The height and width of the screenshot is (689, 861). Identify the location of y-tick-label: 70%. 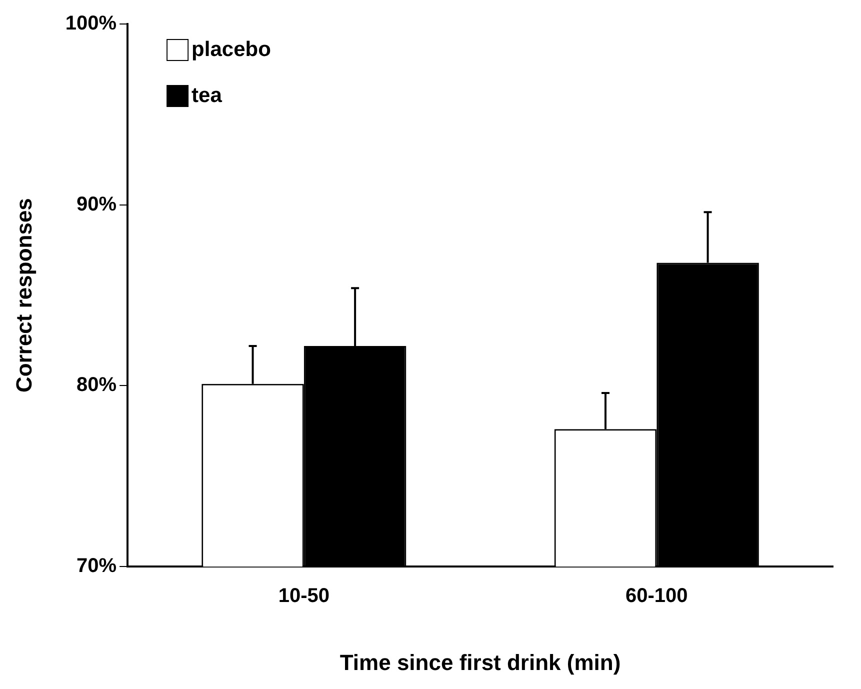
(96, 566).